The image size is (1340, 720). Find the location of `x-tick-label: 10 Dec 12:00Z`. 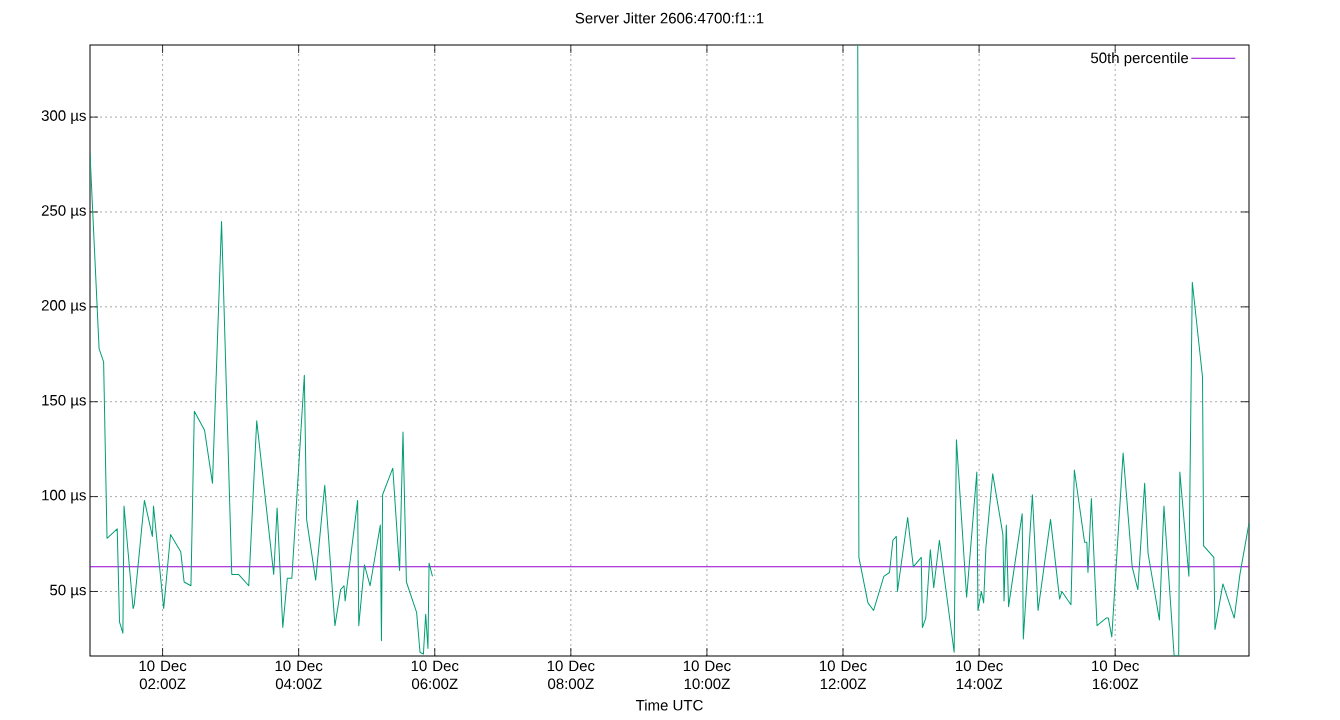

x-tick-label: 10 Dec 12:00Z is located at coordinates (843, 675).